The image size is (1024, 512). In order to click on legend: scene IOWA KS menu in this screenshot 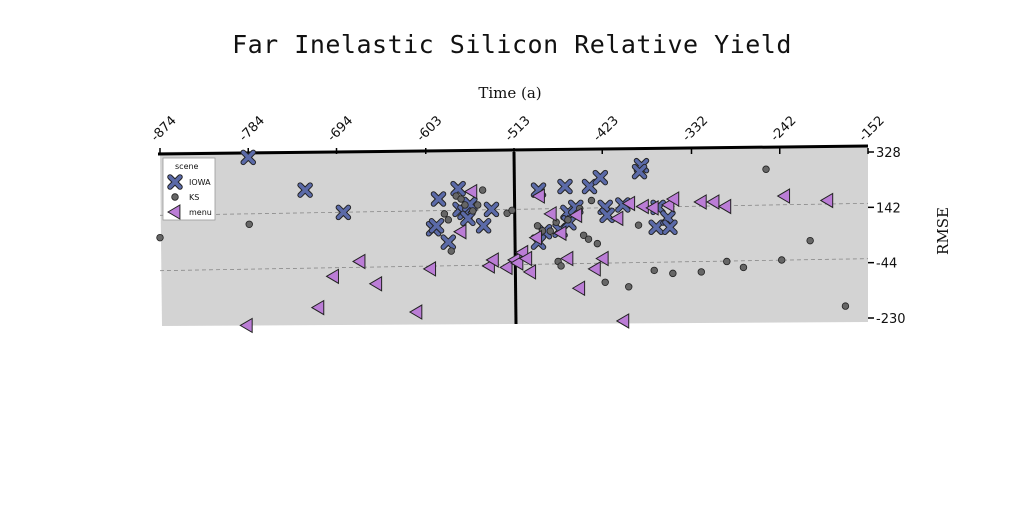, I will do `click(189, 189)`.